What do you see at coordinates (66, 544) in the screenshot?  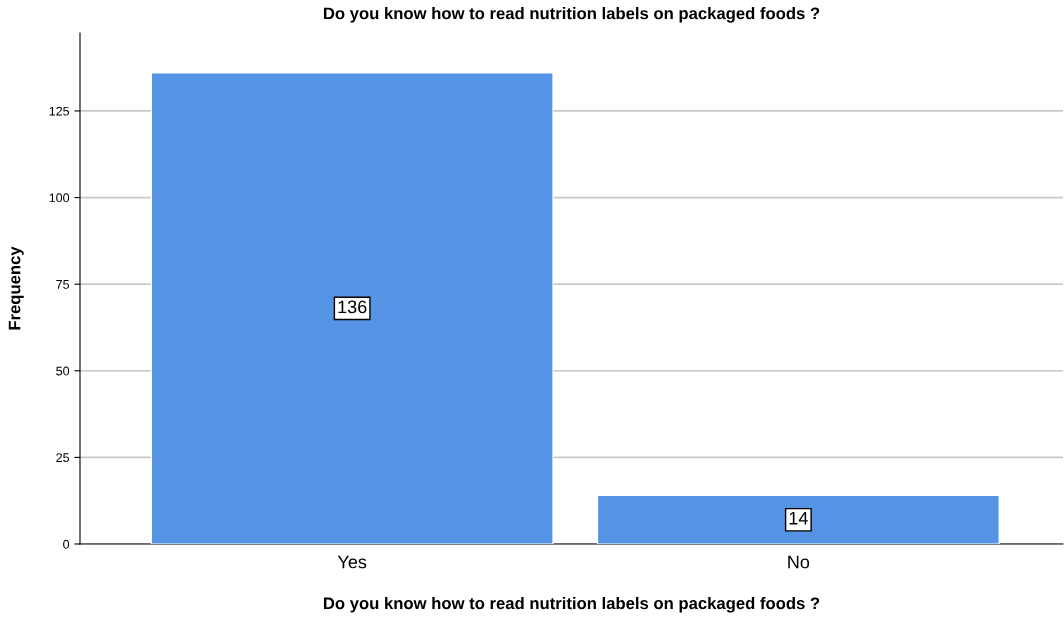 I see `y-tick-label: 0` at bounding box center [66, 544].